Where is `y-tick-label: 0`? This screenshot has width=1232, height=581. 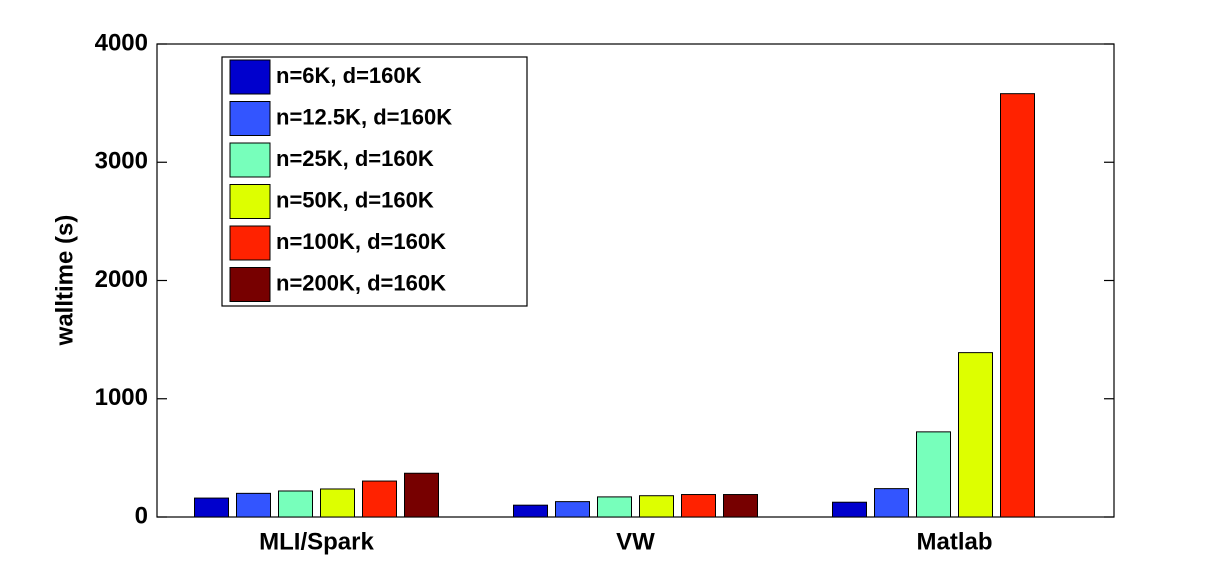 y-tick-label: 0 is located at coordinates (141, 515).